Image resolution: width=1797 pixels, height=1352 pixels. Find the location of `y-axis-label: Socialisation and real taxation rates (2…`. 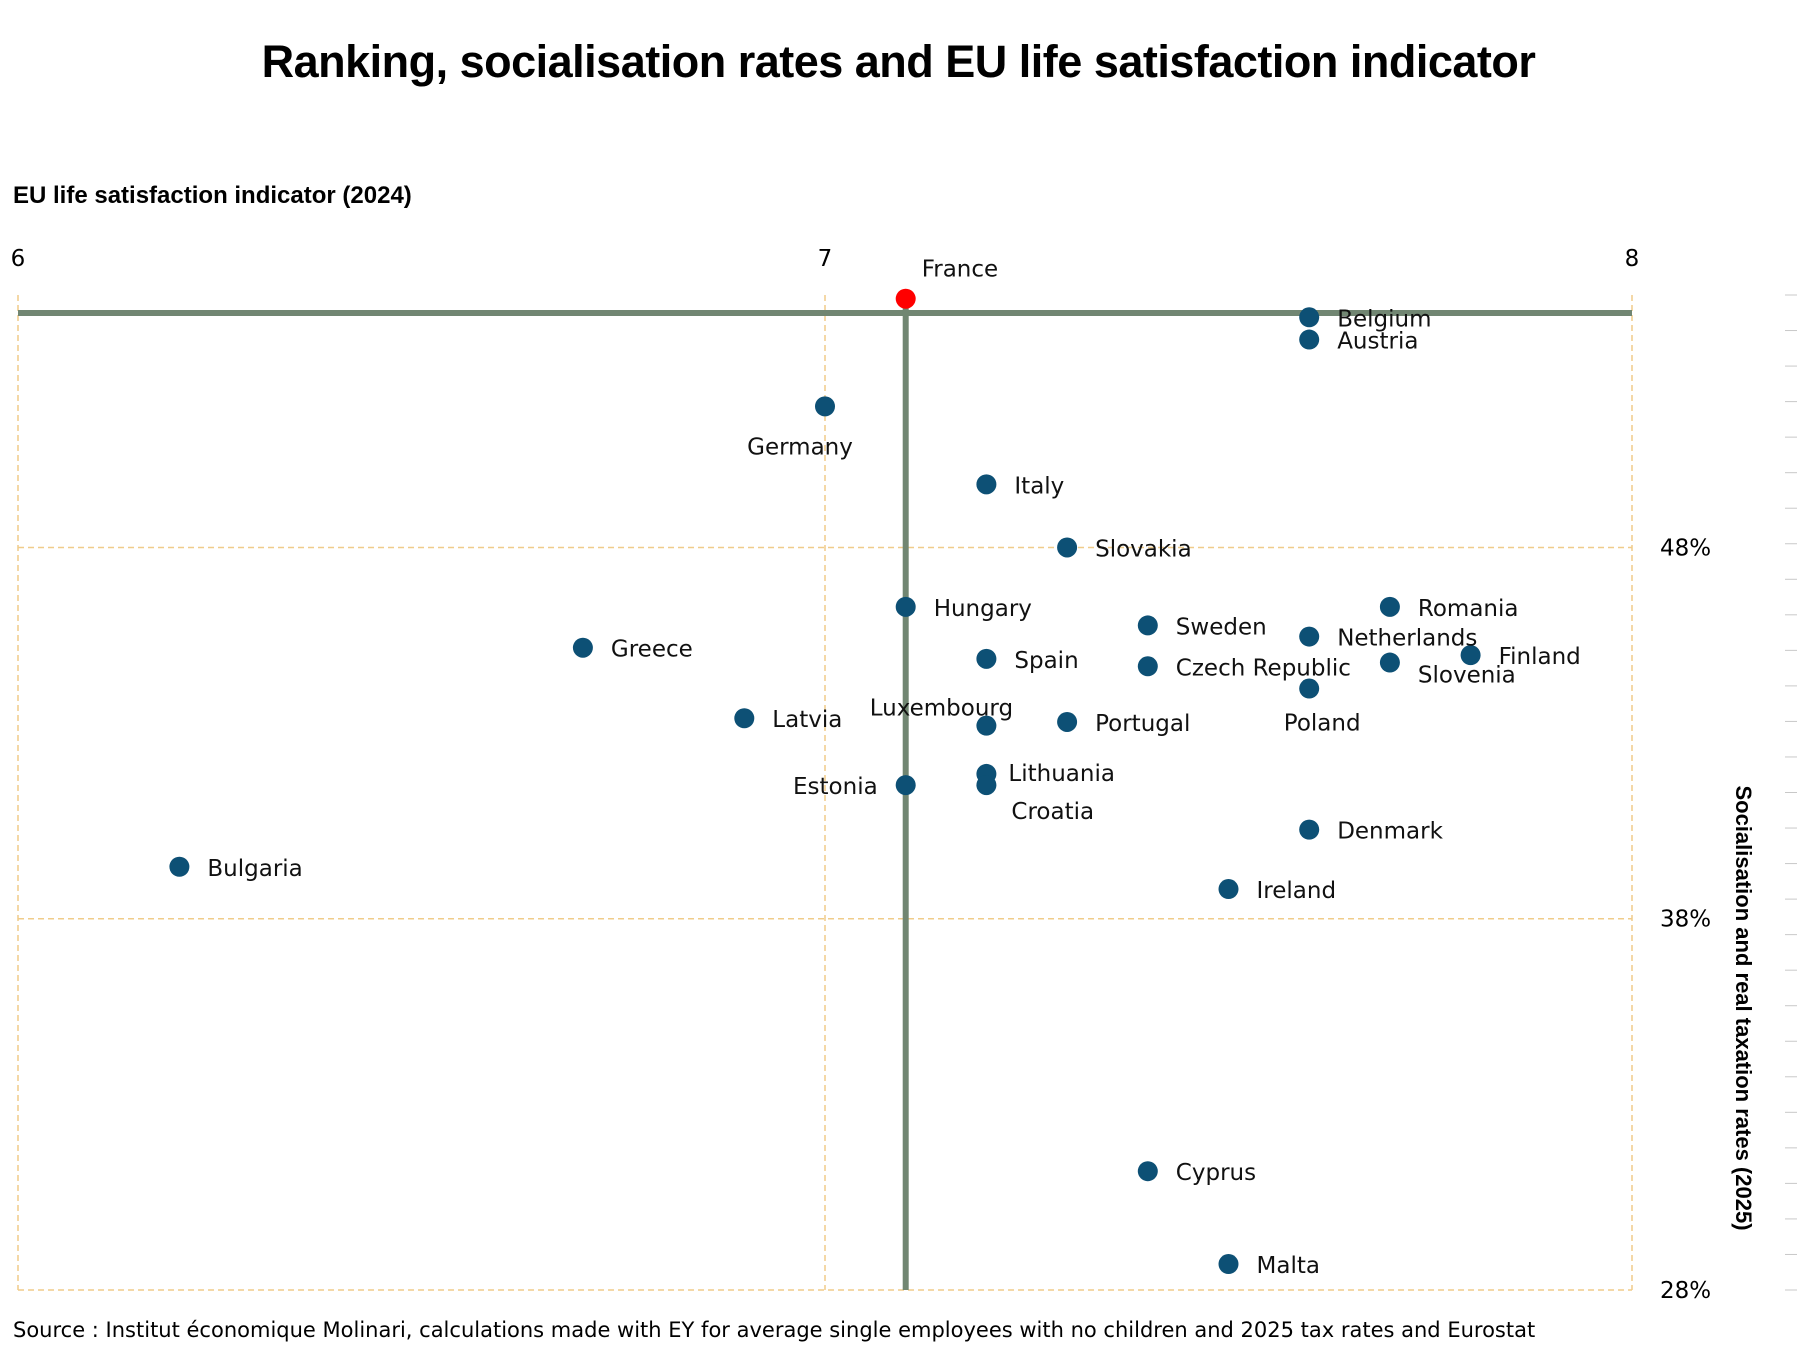

y-axis-label: Socialisation and real taxation rates (2… is located at coordinates (1743, 1007).